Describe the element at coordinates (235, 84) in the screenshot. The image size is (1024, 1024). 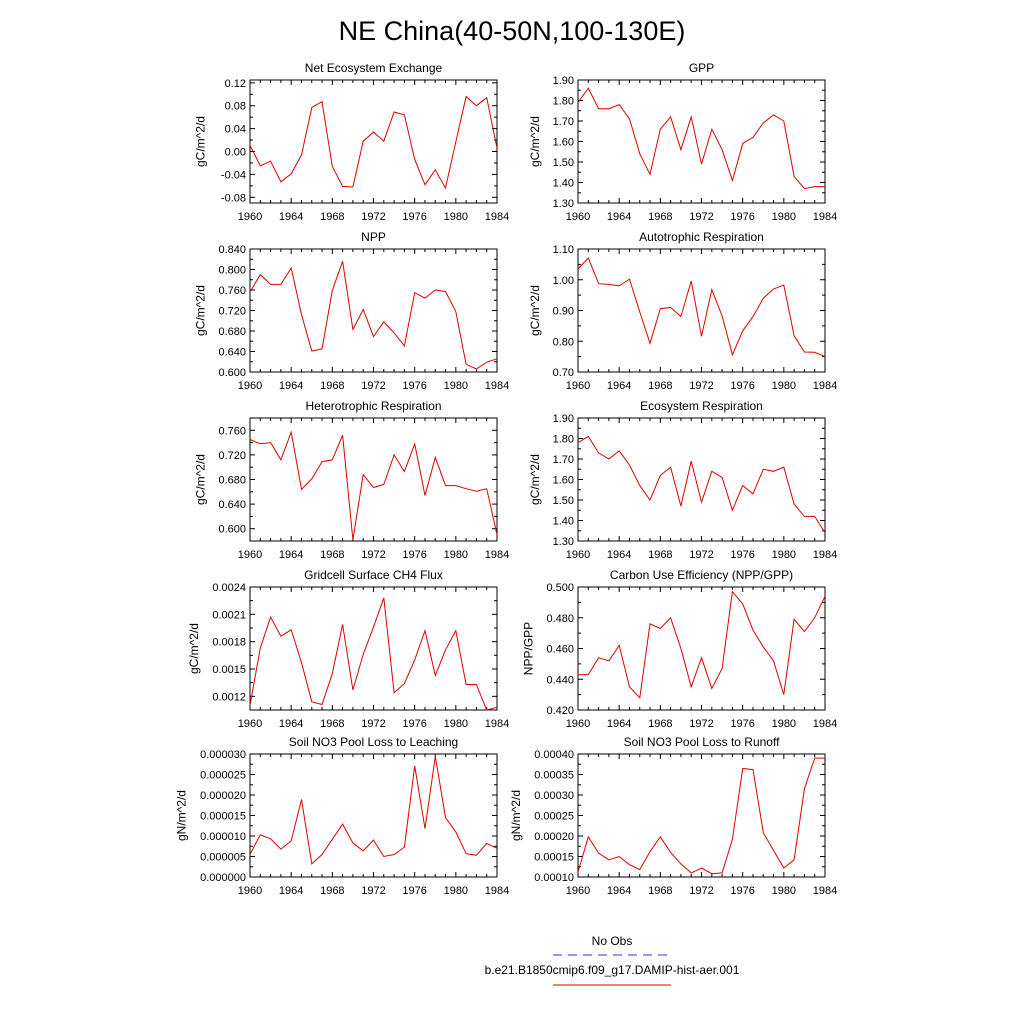
I see `y-tick-label: 0.12` at that location.